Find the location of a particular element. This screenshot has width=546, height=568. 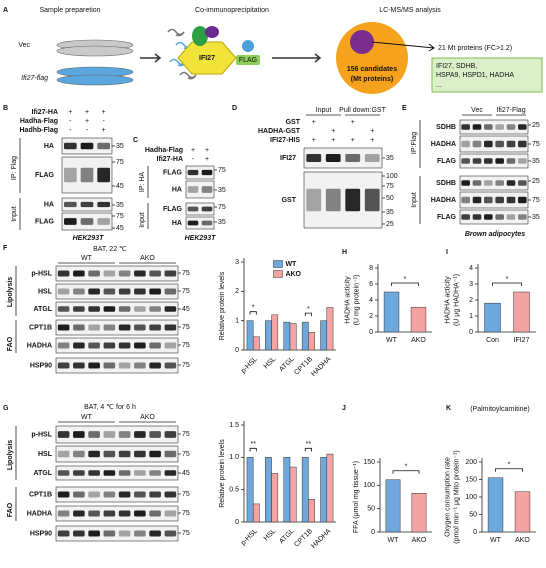

lane-header: Vec is located at coordinates (477, 110).